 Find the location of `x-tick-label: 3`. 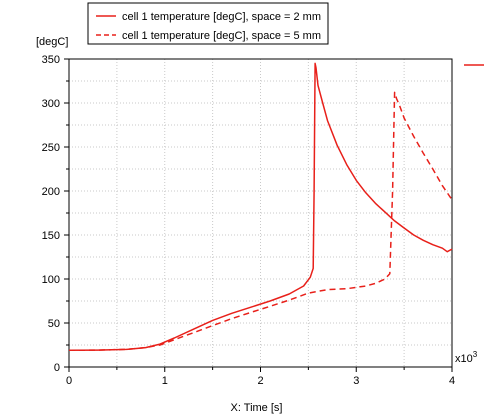

x-tick-label: 3 is located at coordinates (356, 381).